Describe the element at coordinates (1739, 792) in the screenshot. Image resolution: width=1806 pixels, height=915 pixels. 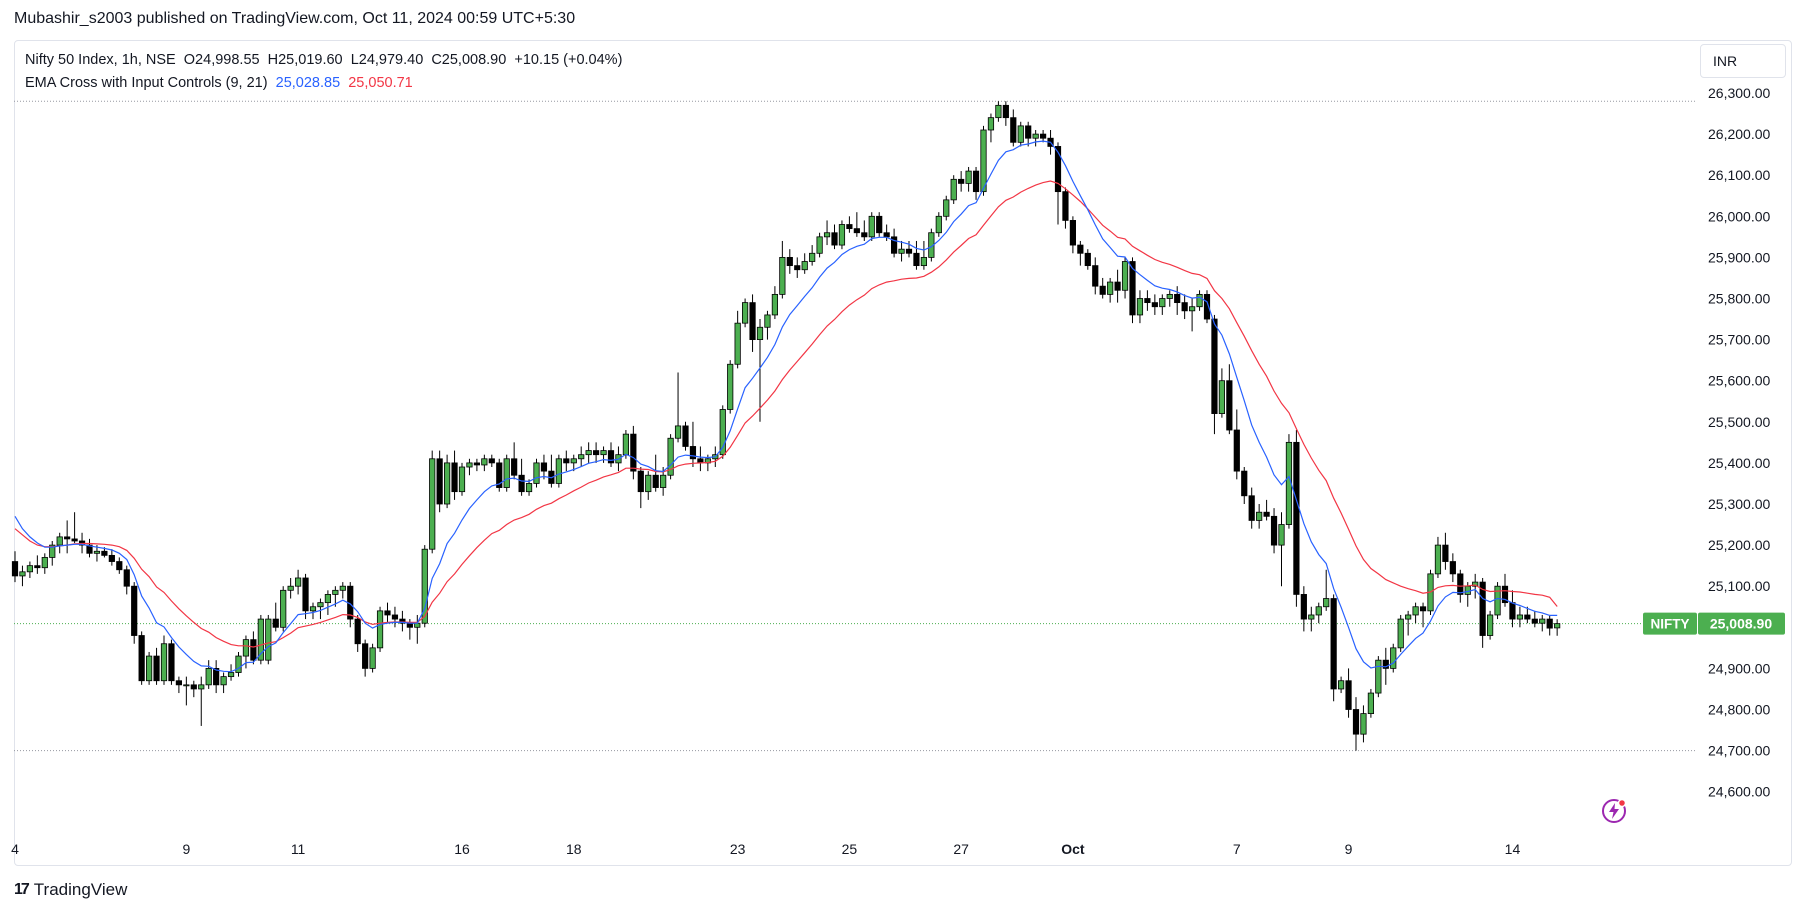
I see `y-tick-label: 24,600.00` at that location.